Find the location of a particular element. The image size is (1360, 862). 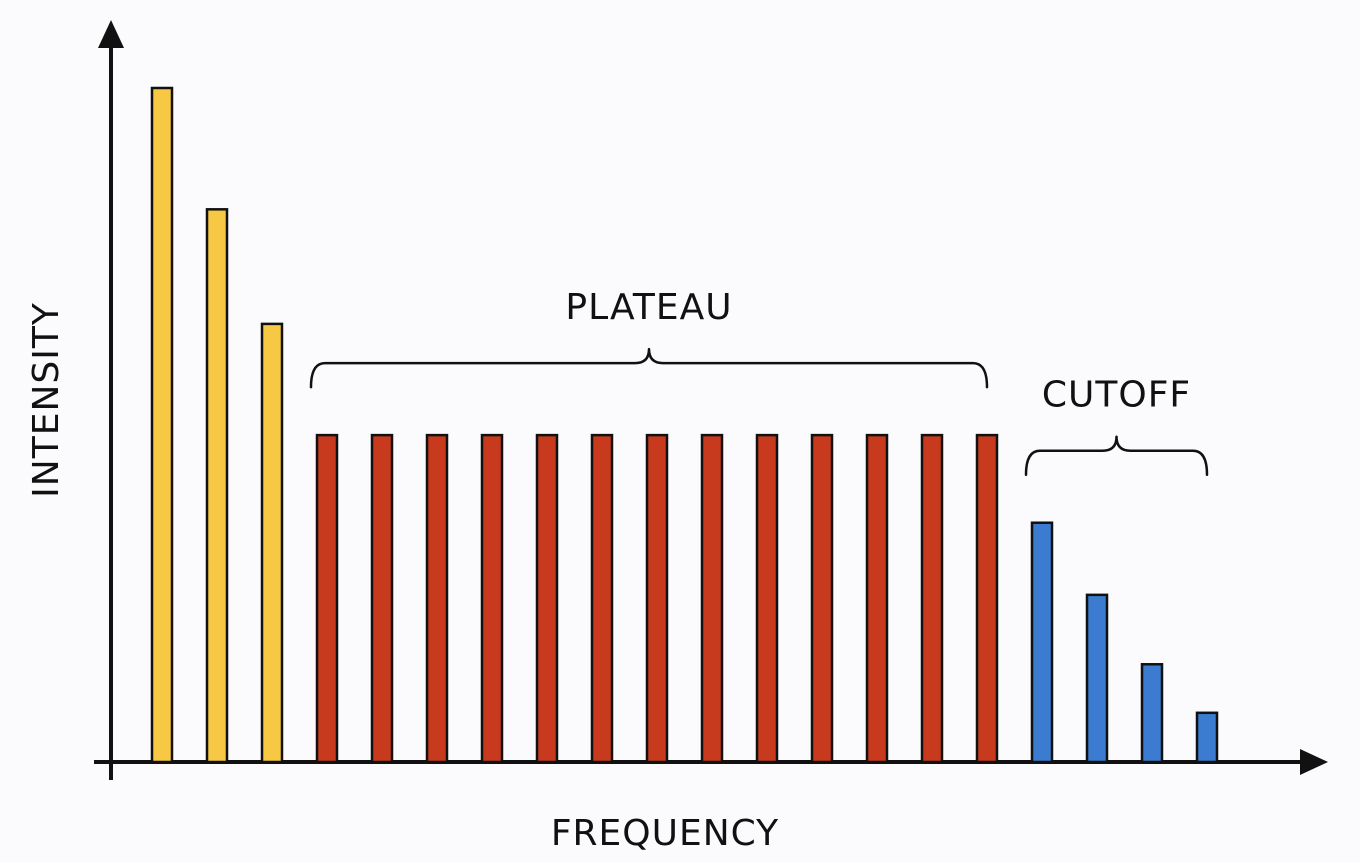

x-axis-title: FREQUENCY is located at coordinates (665, 833).